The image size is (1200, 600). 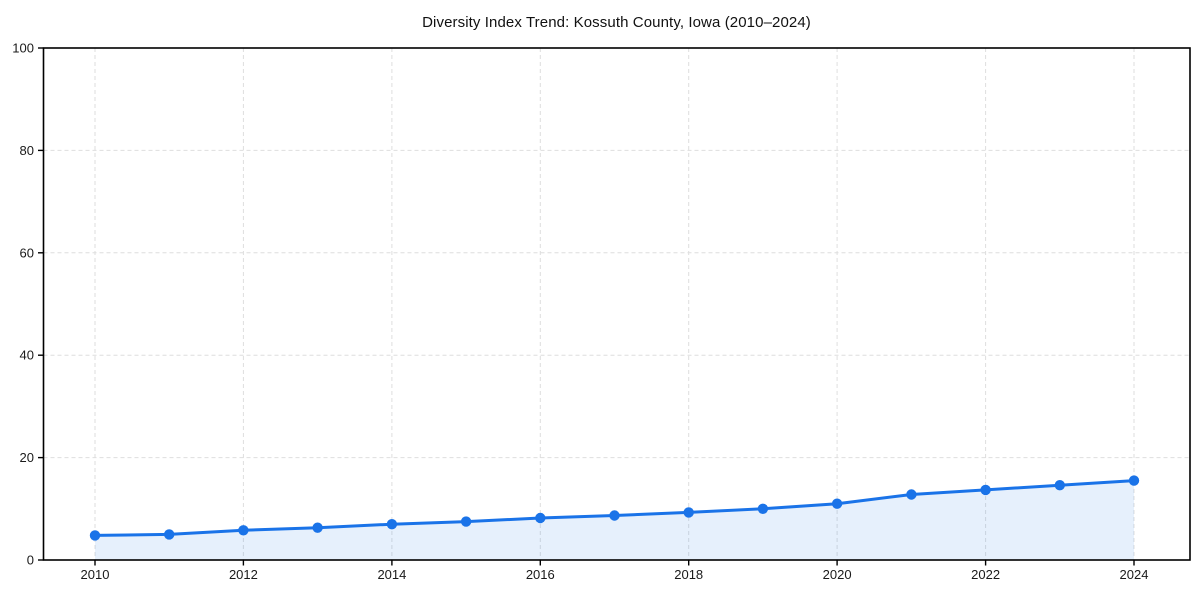 I want to click on y-tick-label: 60, so click(x=27, y=252).